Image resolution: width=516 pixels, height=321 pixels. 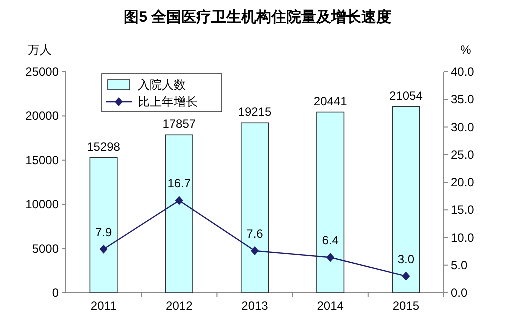 I want to click on y-tick-label: 25000, so click(x=43, y=72).